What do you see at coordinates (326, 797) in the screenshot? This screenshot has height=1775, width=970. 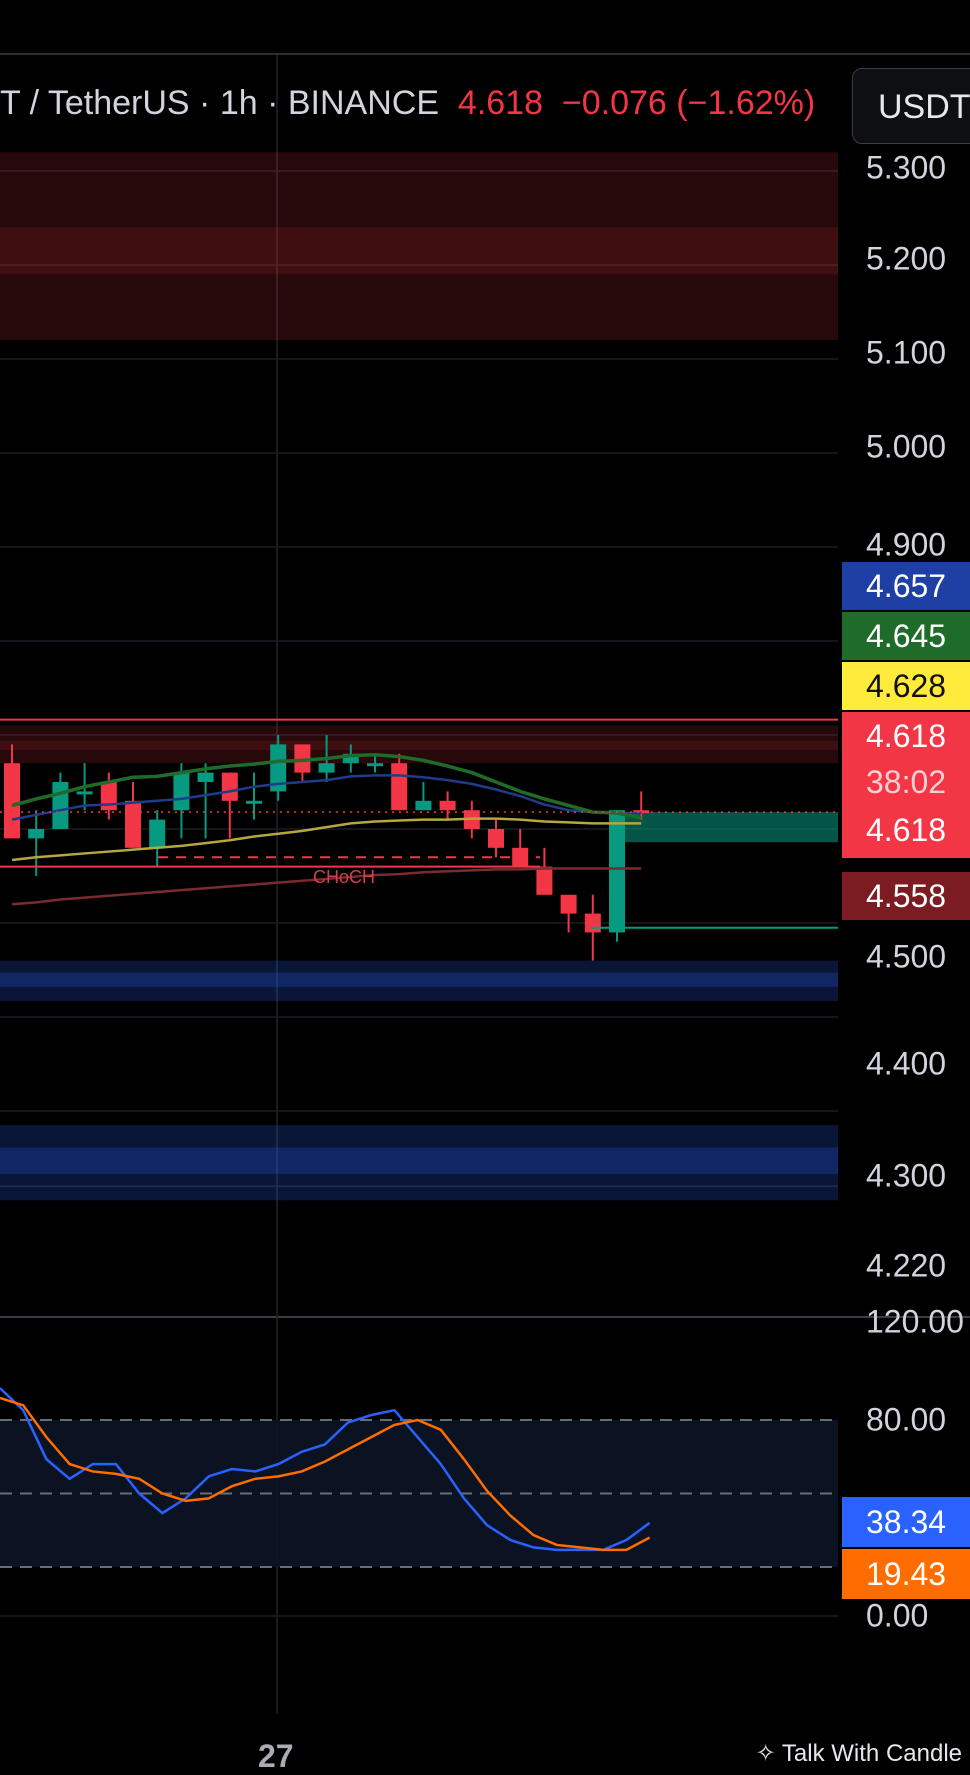 I see `moving-average-blue` at bounding box center [326, 797].